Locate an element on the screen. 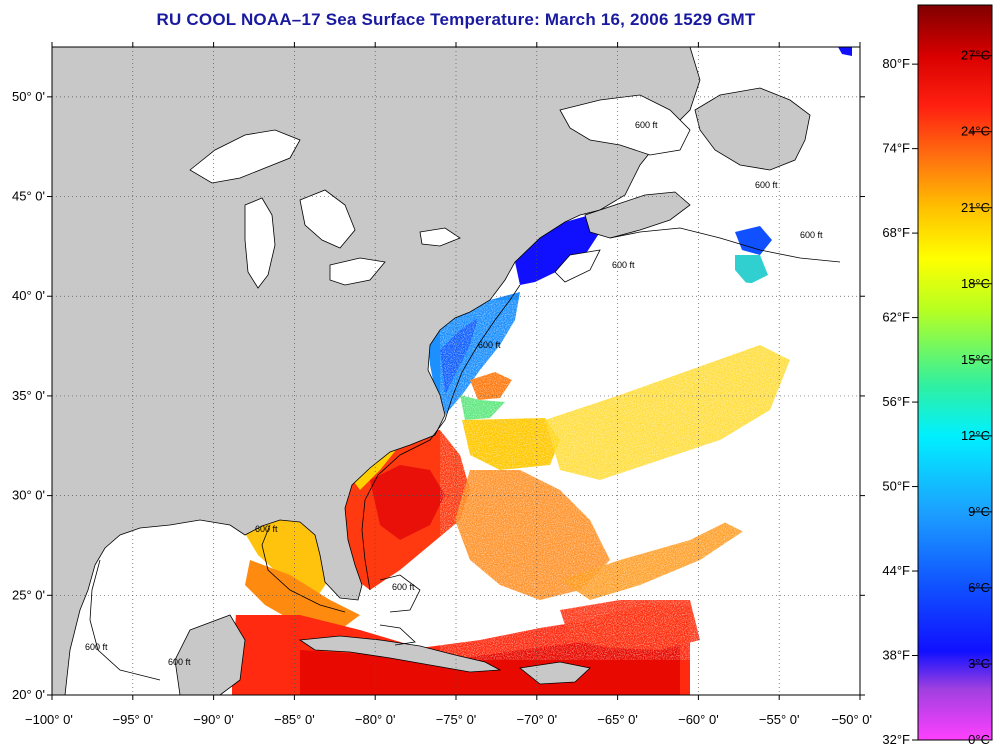  sst-scotian-cyan is located at coordinates (751, 270).